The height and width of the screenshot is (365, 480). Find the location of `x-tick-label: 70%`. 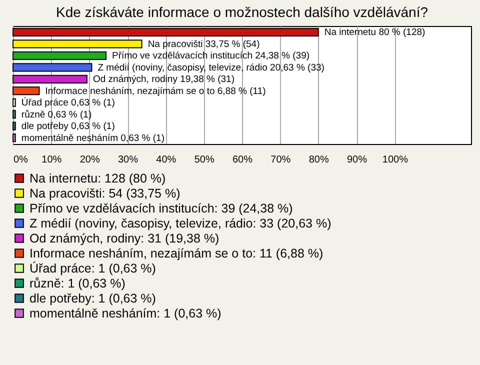

x-tick-label: 70% is located at coordinates (280, 160).